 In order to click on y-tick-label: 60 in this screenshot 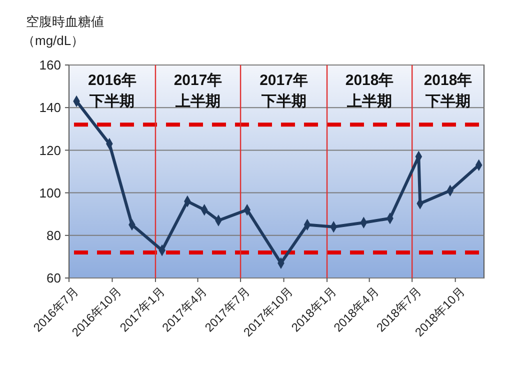, I will do `click(53, 278)`.